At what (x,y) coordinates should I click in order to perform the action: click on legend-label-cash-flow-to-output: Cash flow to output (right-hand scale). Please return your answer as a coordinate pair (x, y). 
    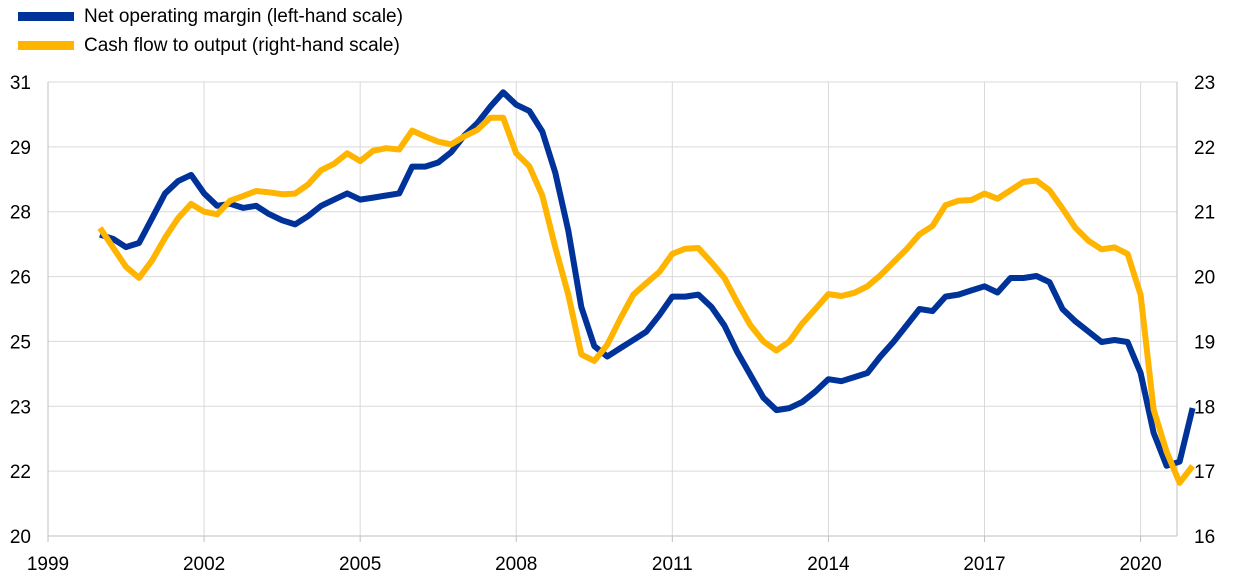
    Looking at the image, I should click on (242, 45).